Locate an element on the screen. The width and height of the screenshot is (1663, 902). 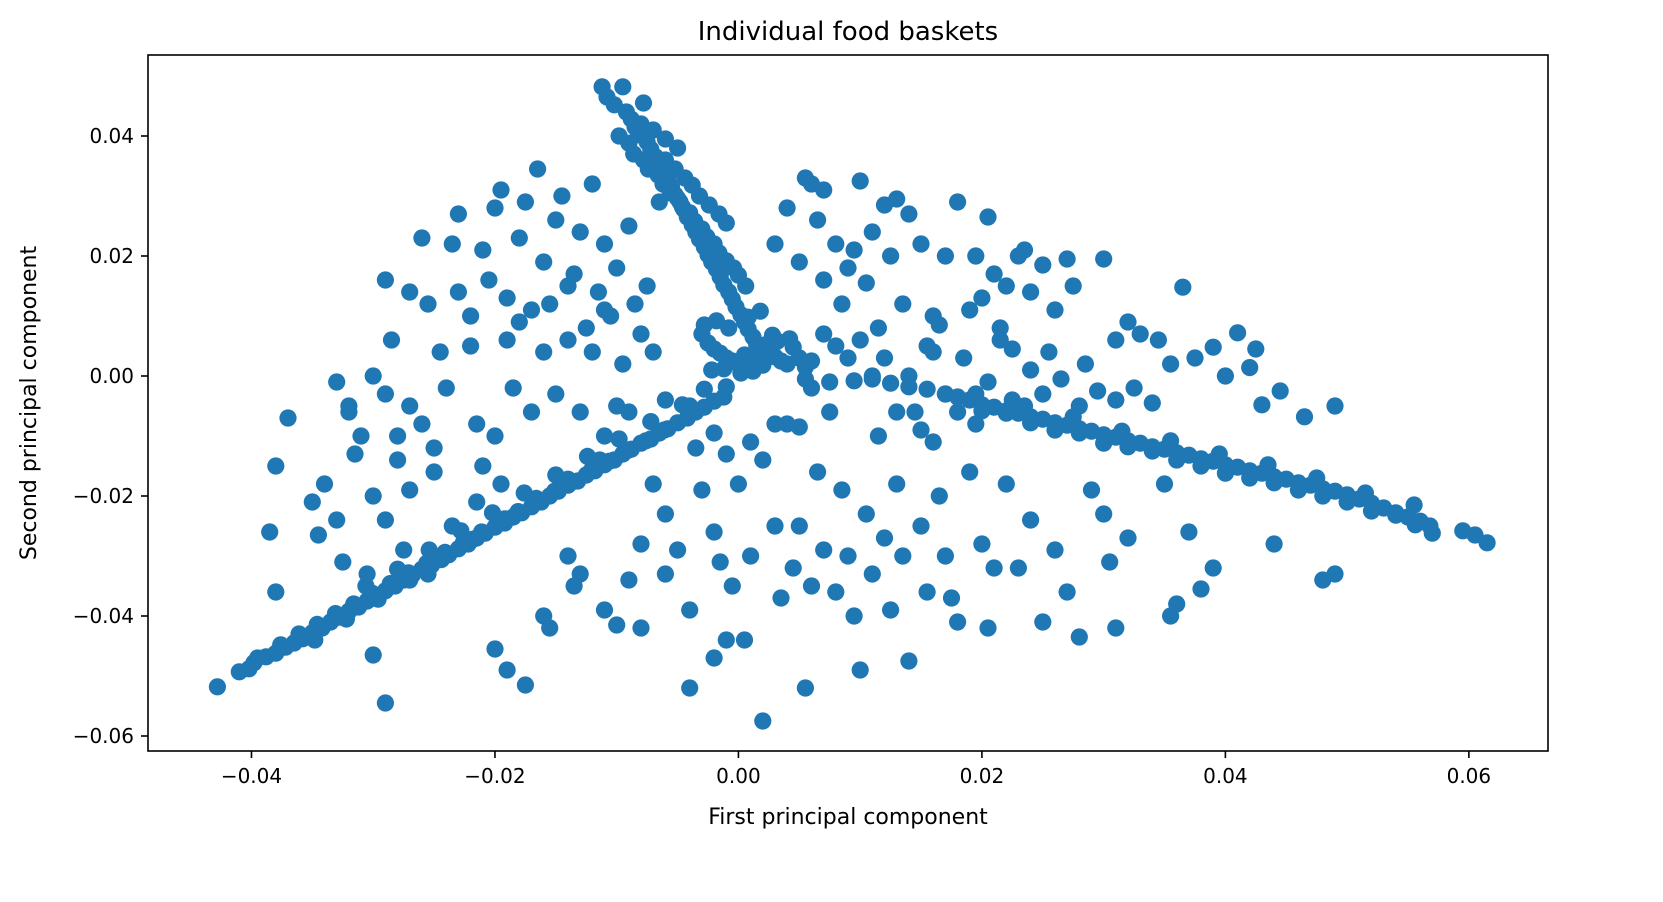
x-tick-label: 0.06 is located at coordinates (1469, 776).